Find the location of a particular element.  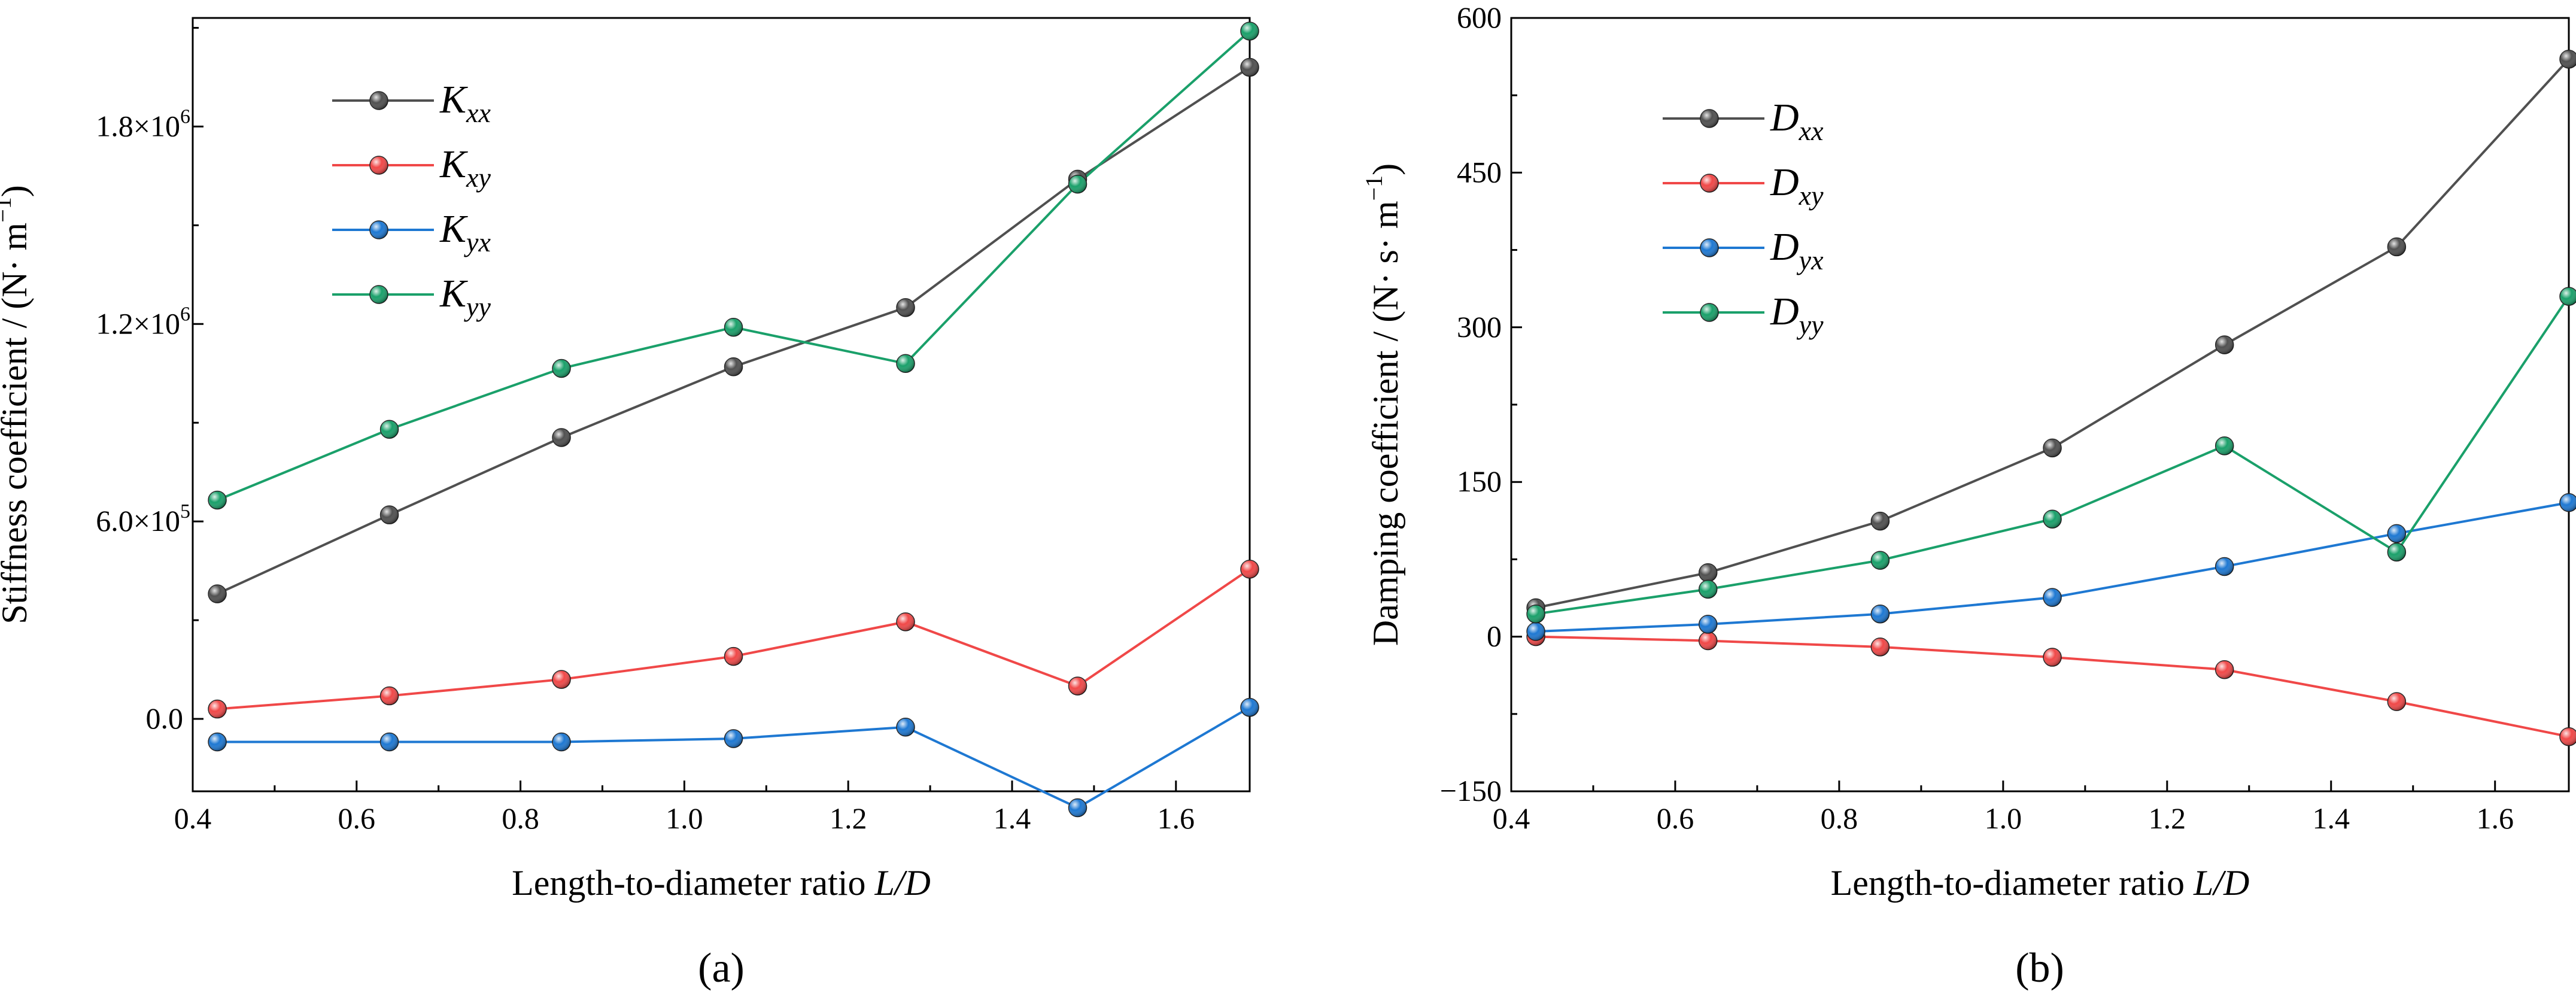

y-tick-label: 1.8×10⁶ is located at coordinates (143, 124).